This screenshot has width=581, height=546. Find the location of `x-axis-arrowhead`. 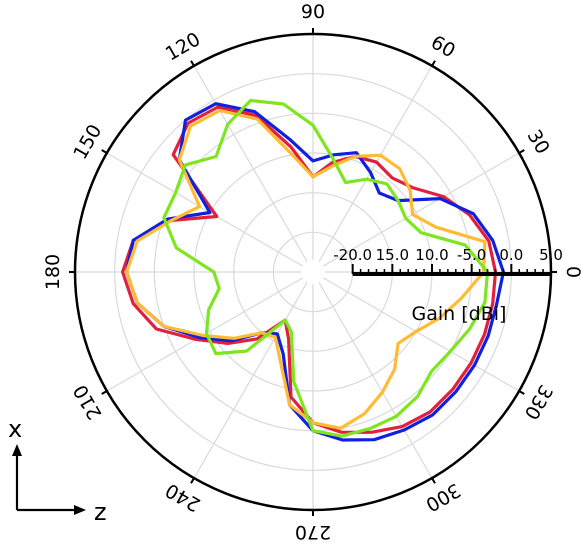

x-axis-arrowhead is located at coordinates (17, 450).